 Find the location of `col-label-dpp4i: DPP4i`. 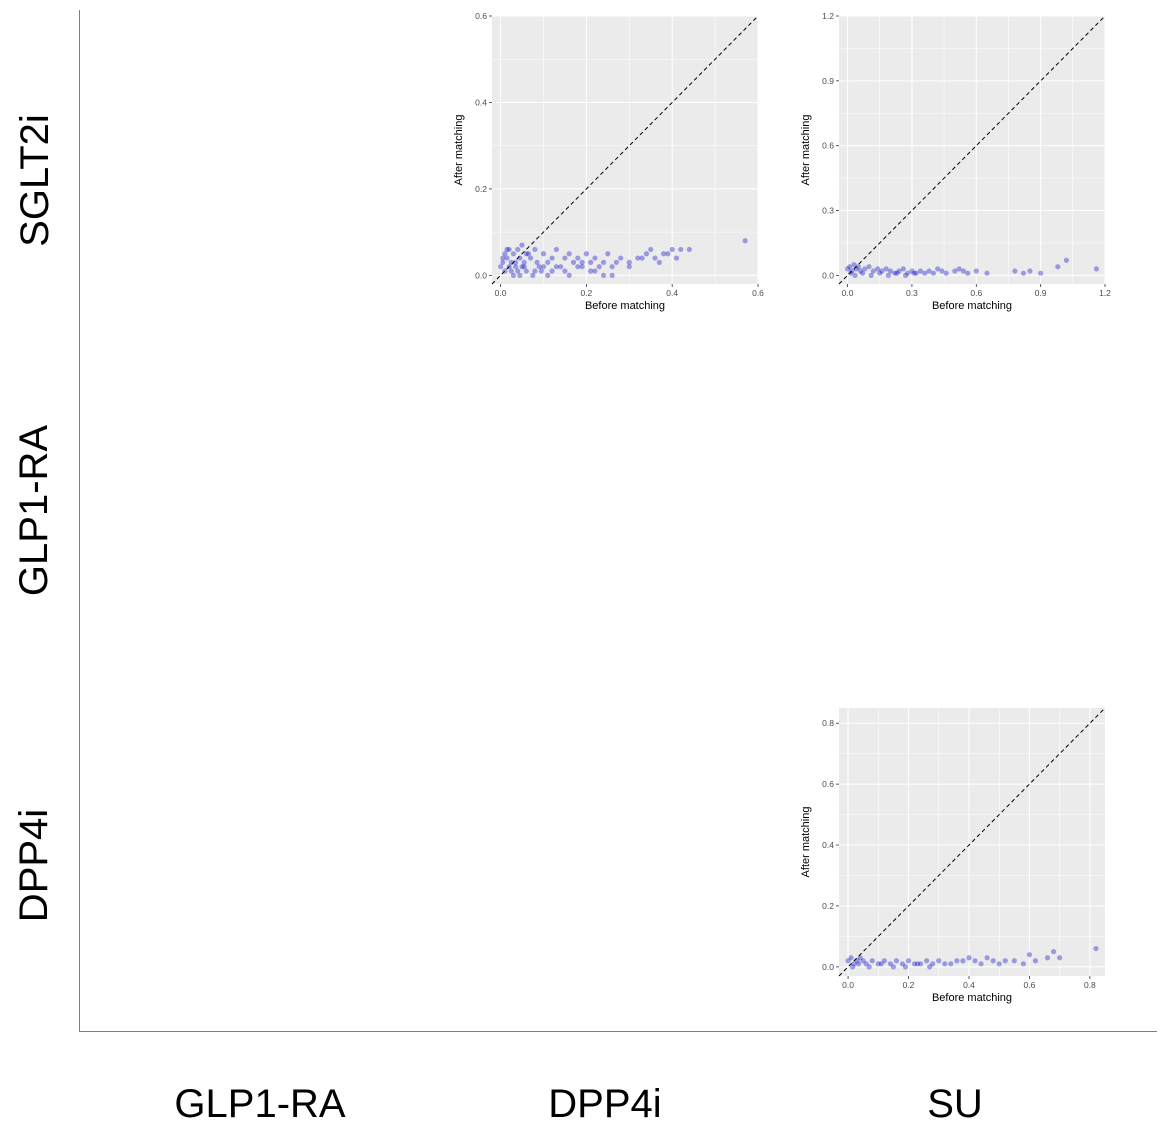

col-label-dpp4i: DPP4i is located at coordinates (605, 1104).